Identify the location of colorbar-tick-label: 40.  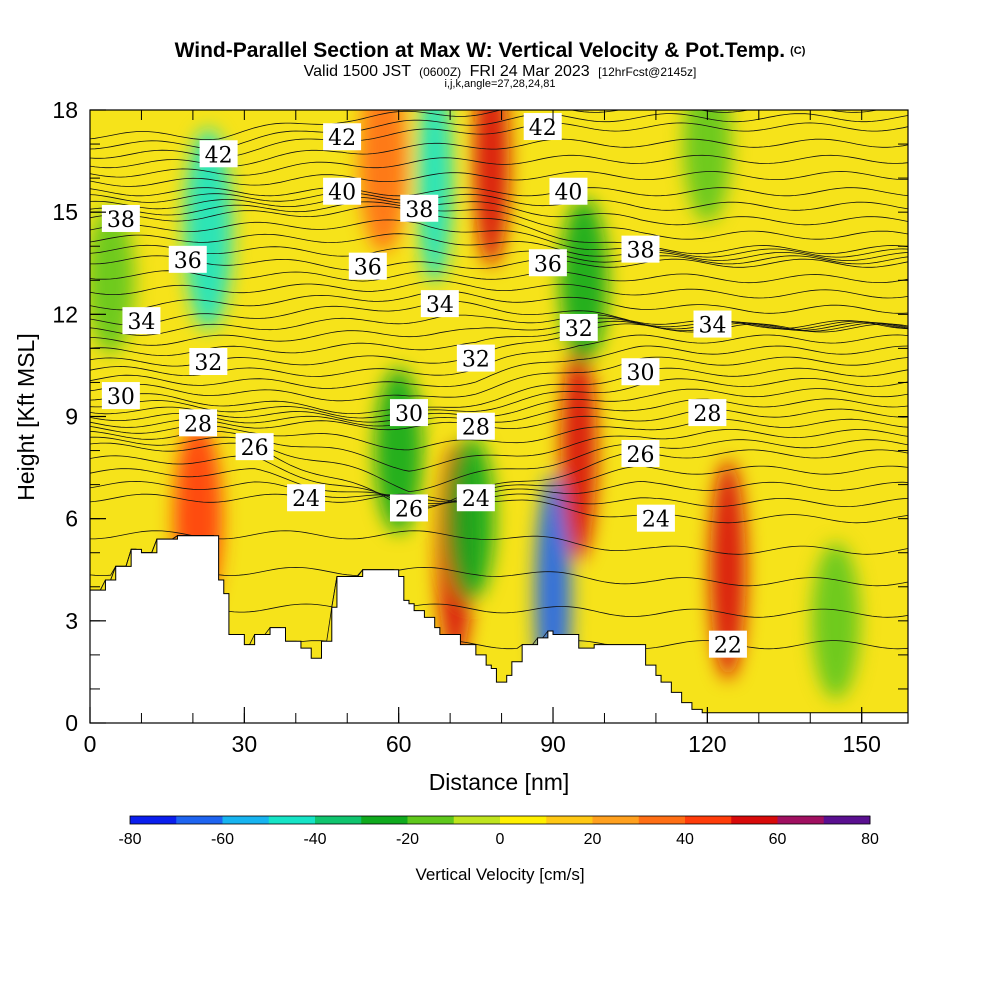
(685, 839).